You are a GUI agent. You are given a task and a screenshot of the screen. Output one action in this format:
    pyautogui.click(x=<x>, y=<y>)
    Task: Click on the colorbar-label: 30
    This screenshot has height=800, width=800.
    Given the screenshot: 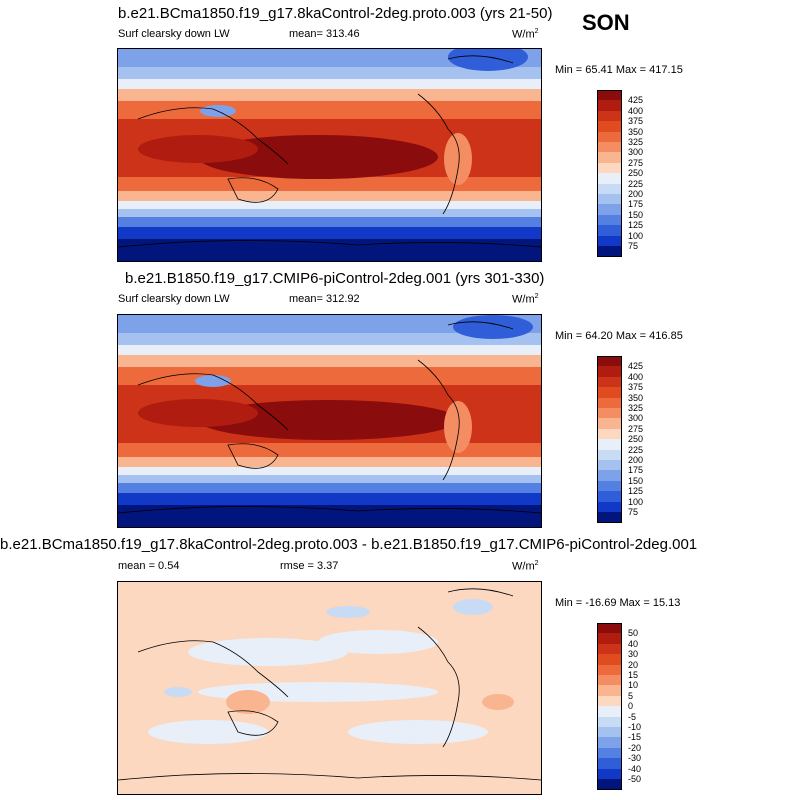 What is the action you would take?
    pyautogui.click(x=633, y=654)
    